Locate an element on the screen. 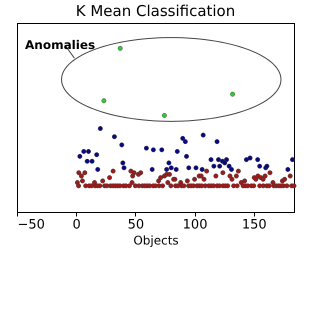 This screenshot has width=320, height=320. x-axis-title: Objects is located at coordinates (156, 241).